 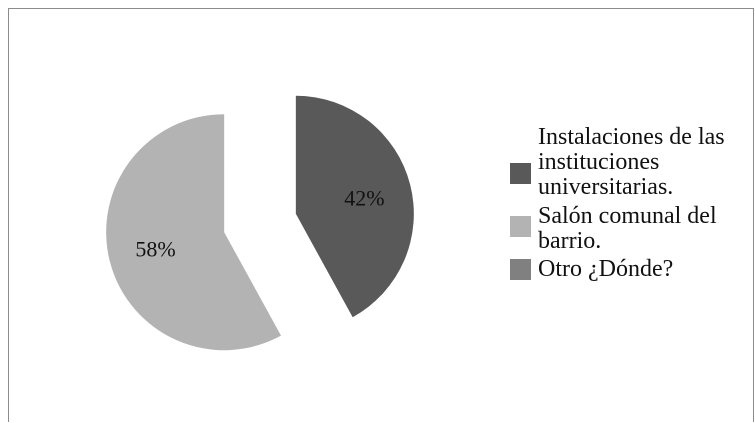 I want to click on legend-swatch-salon-comunal, so click(x=520, y=226).